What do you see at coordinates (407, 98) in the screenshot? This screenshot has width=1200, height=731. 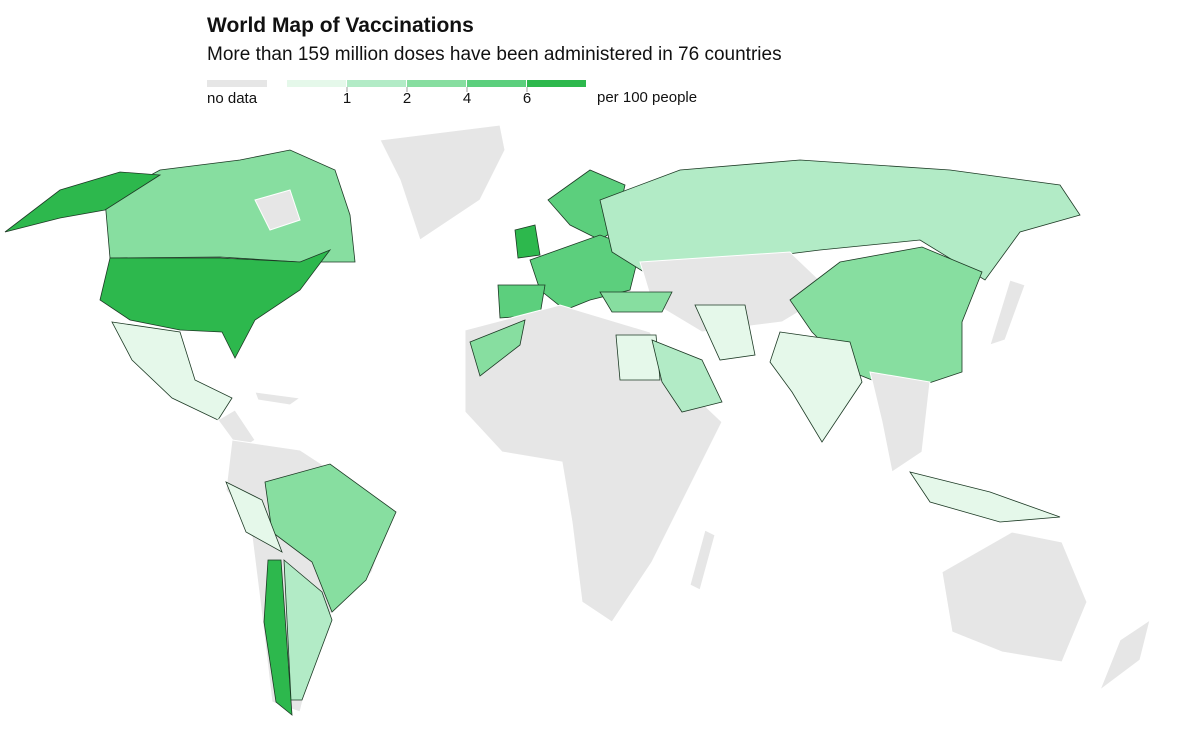 I see `legend-tick-label: 2` at bounding box center [407, 98].